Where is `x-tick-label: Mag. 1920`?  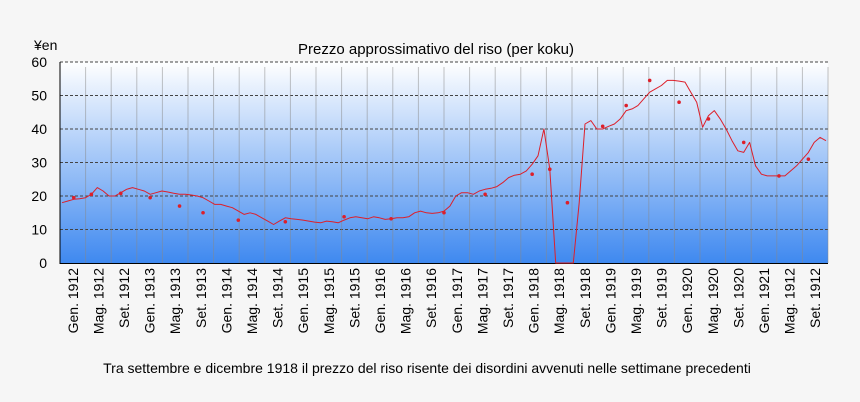 x-tick-label: Mag. 1920 is located at coordinates (713, 301).